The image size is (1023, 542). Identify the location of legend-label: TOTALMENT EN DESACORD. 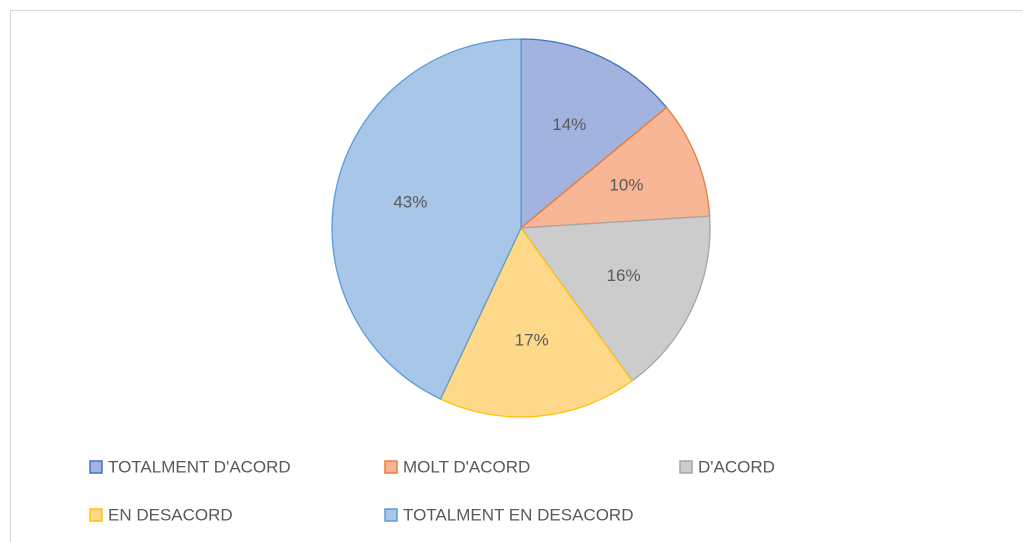
(518, 514).